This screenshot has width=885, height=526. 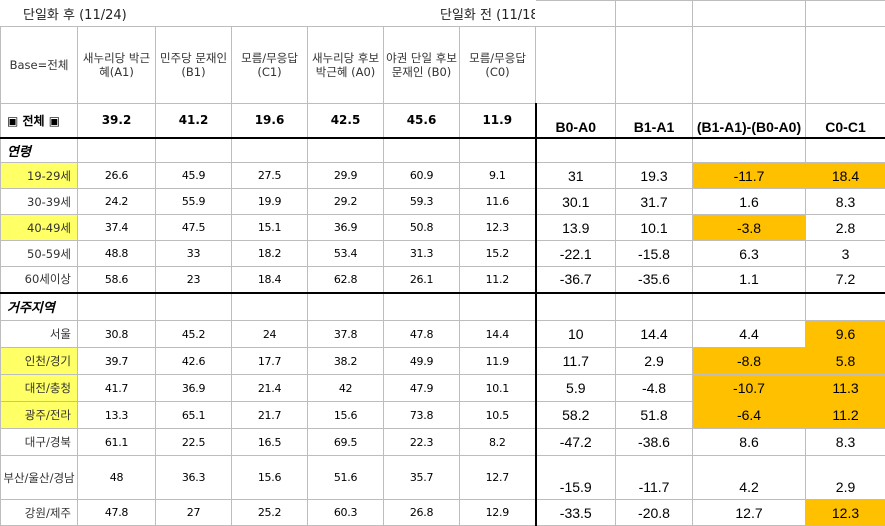 I want to click on diff-value: -20.8, so click(x=654, y=513).